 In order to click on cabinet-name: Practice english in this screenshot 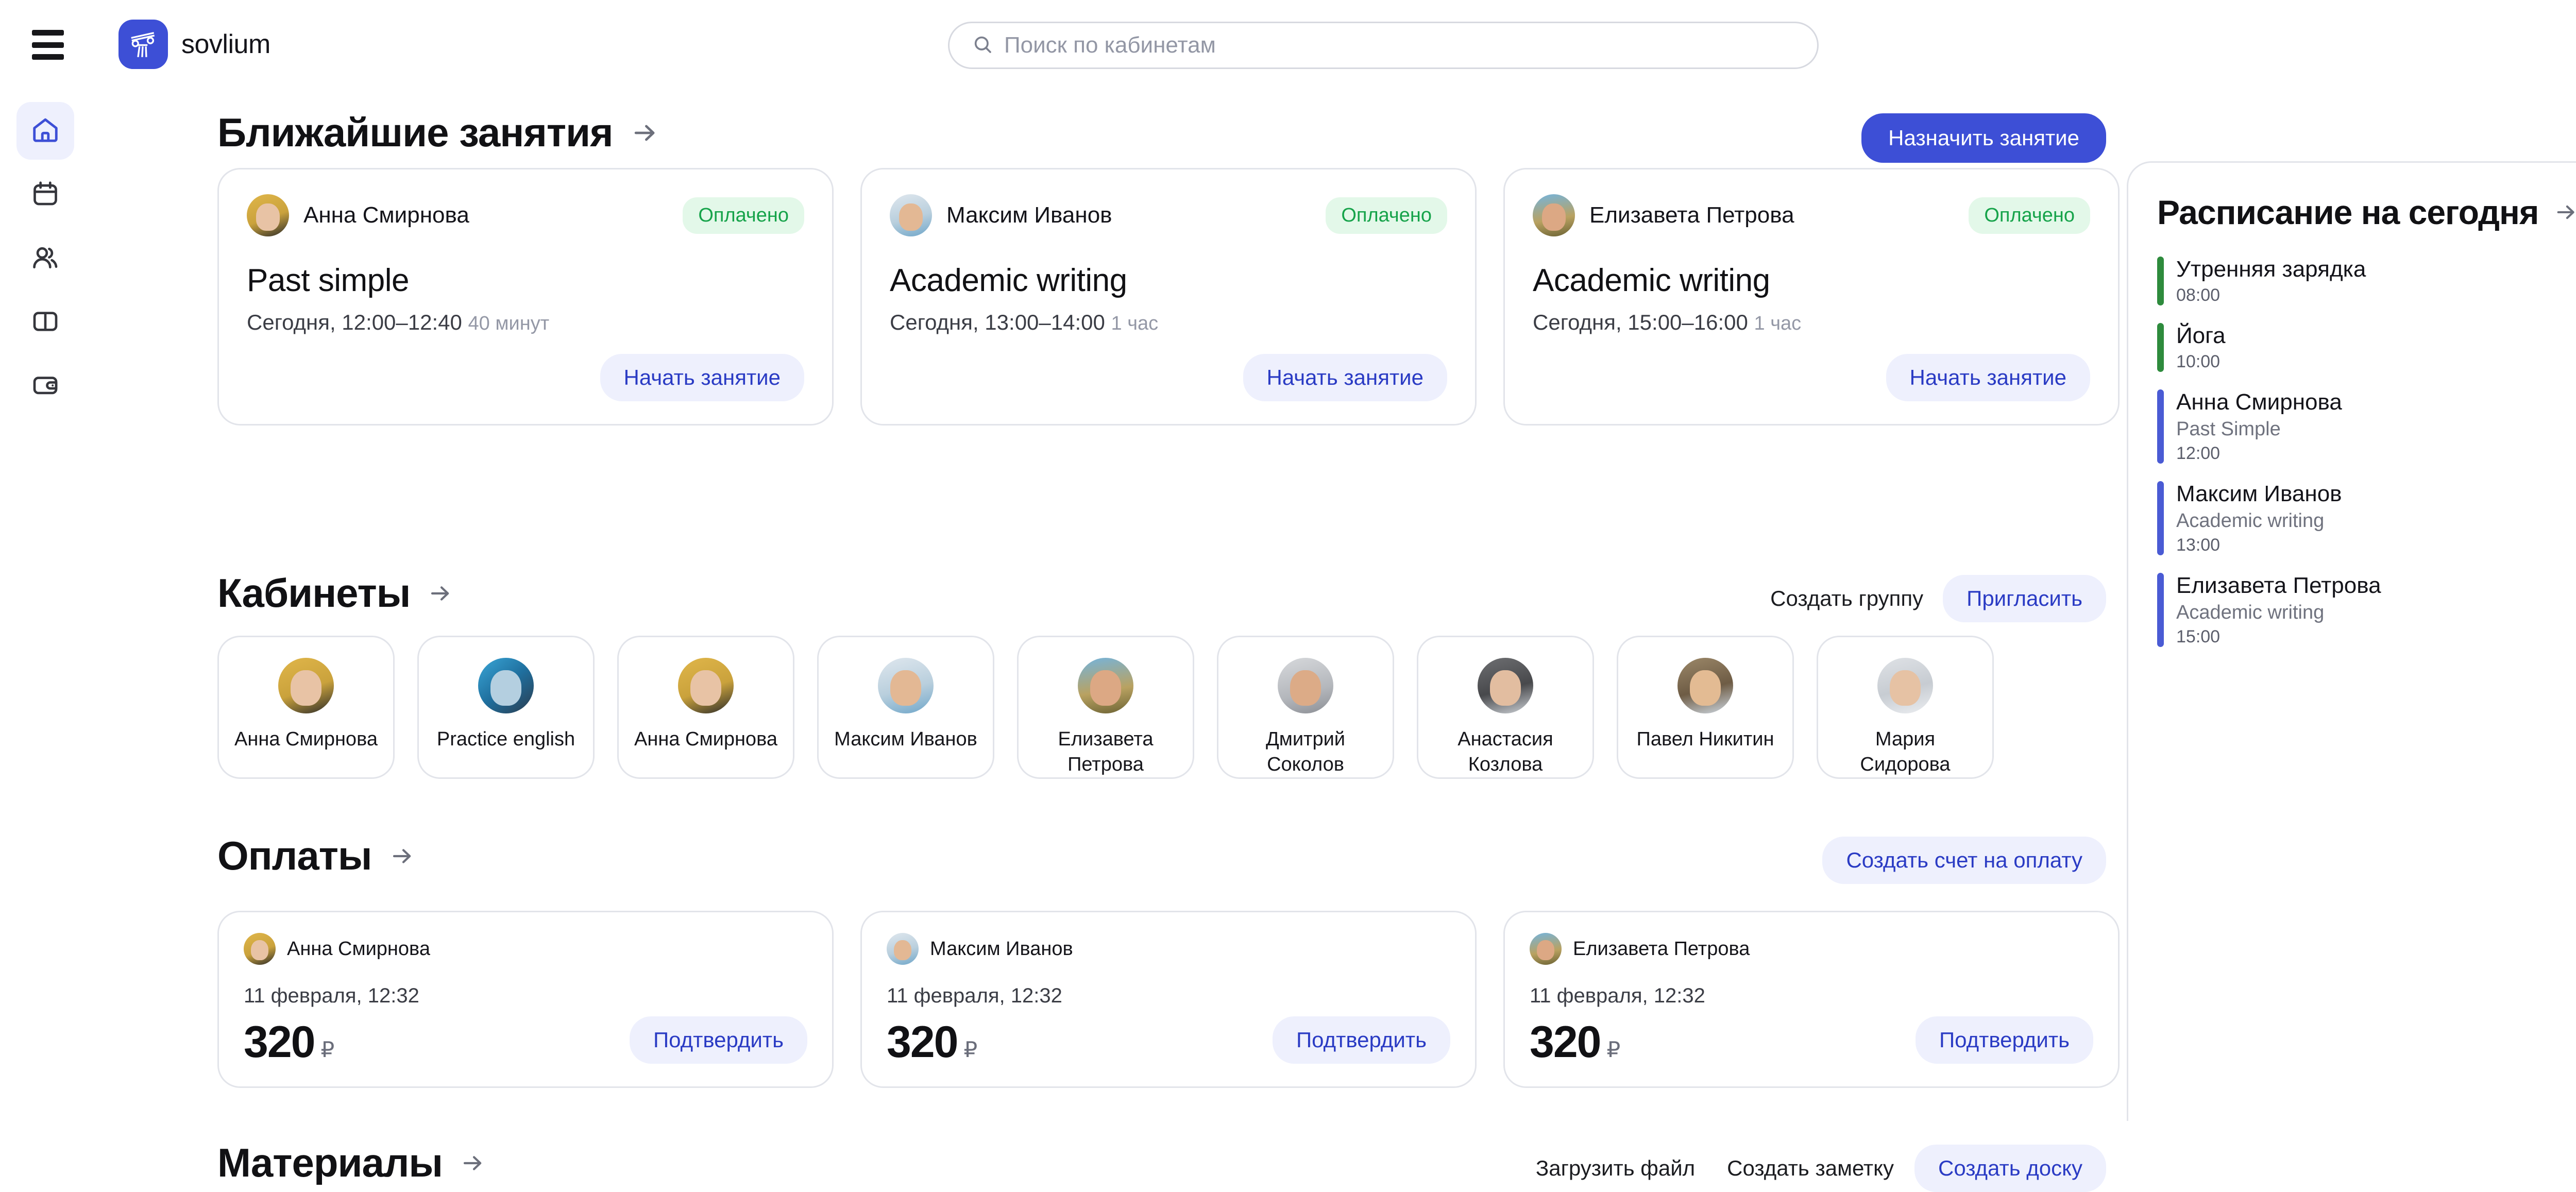, I will do `click(505, 739)`.